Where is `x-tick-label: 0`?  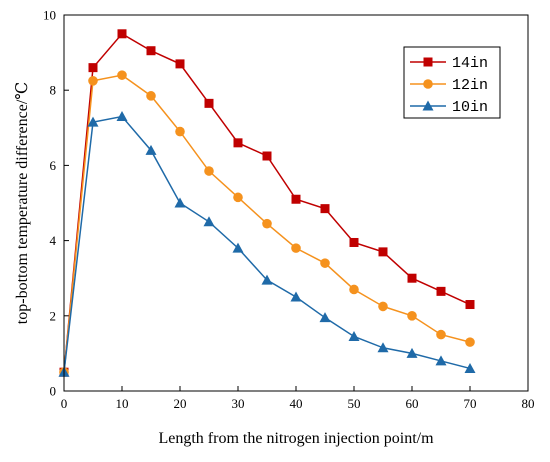 x-tick-label: 0 is located at coordinates (64, 403).